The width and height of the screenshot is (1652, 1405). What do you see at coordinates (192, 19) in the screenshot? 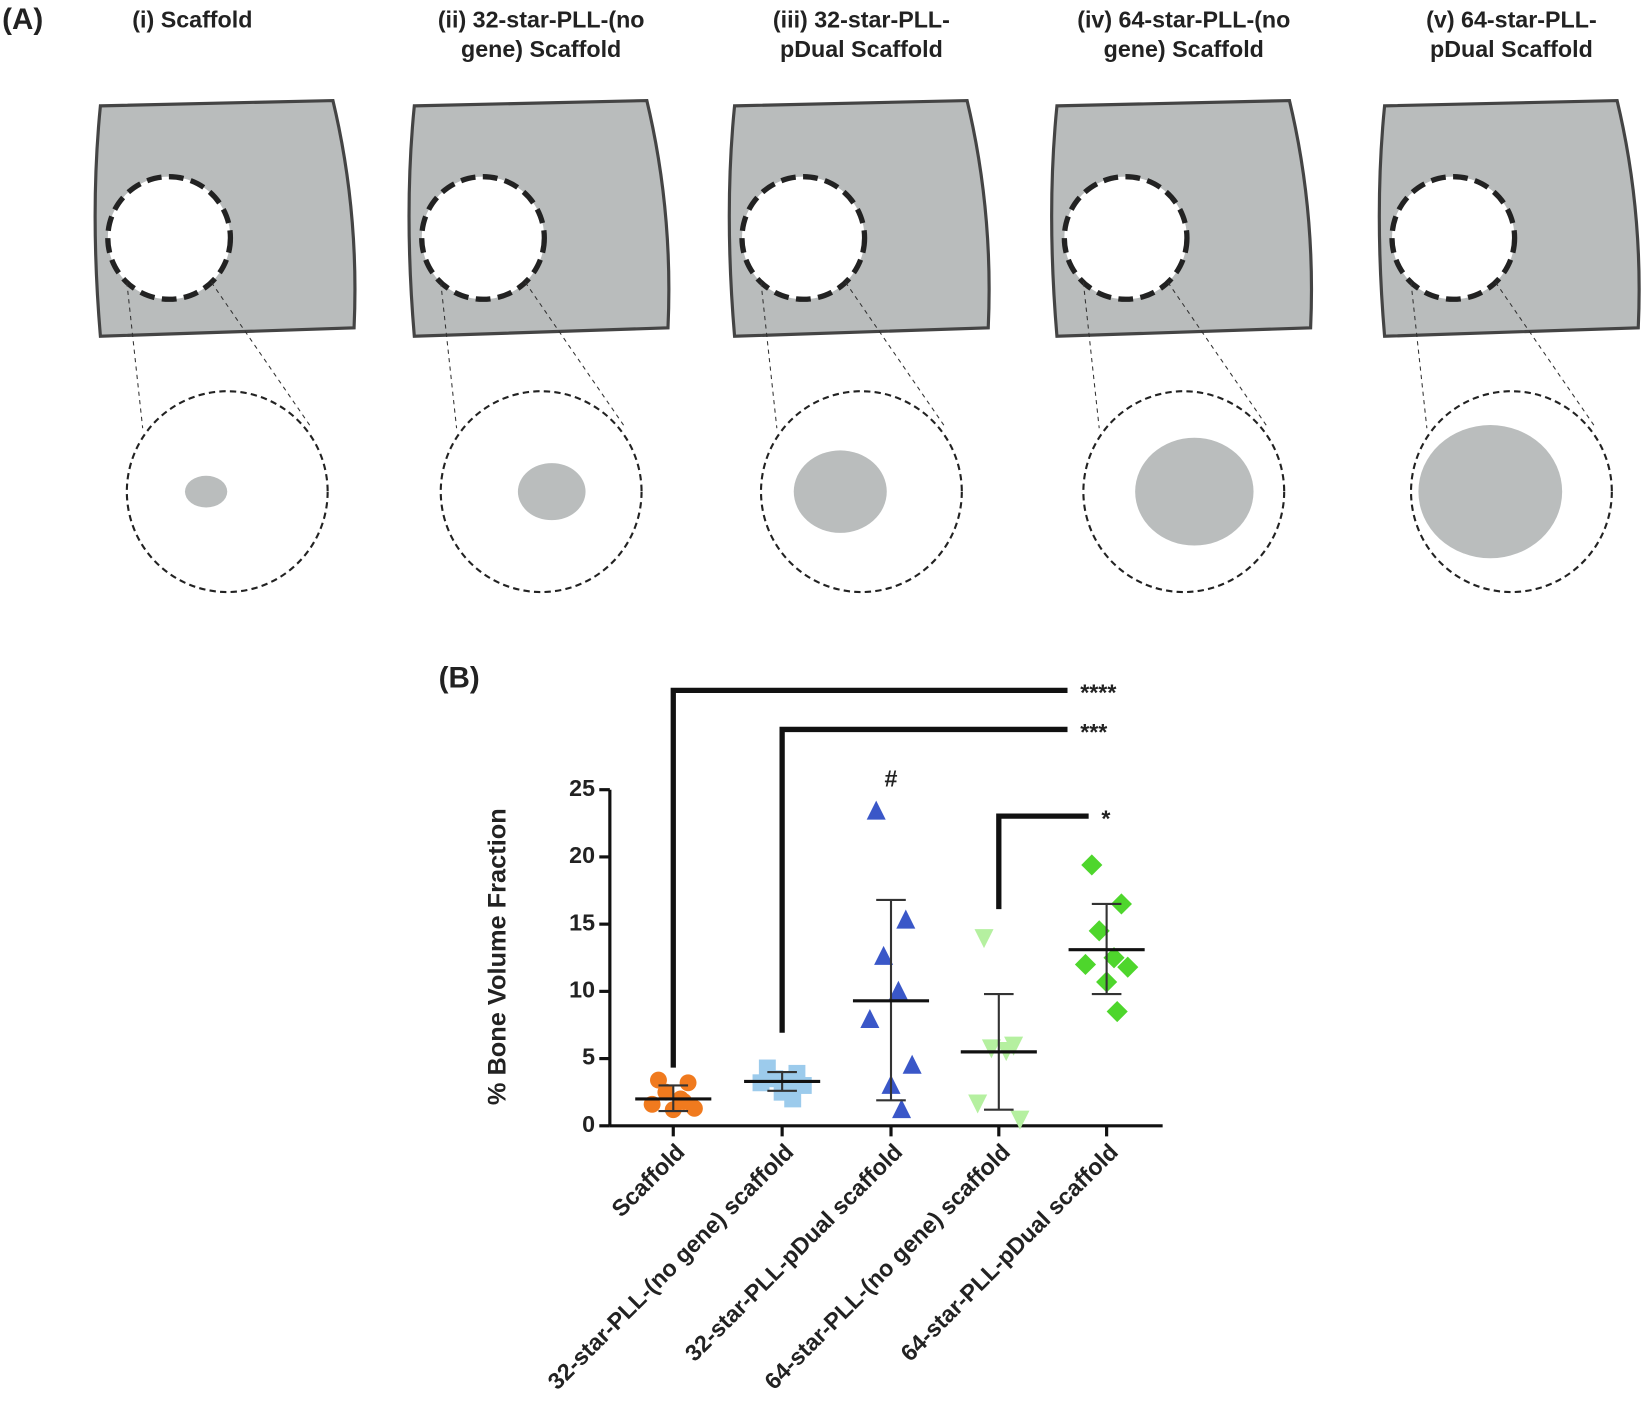
I see `panel-title: (i) Scaffold` at bounding box center [192, 19].